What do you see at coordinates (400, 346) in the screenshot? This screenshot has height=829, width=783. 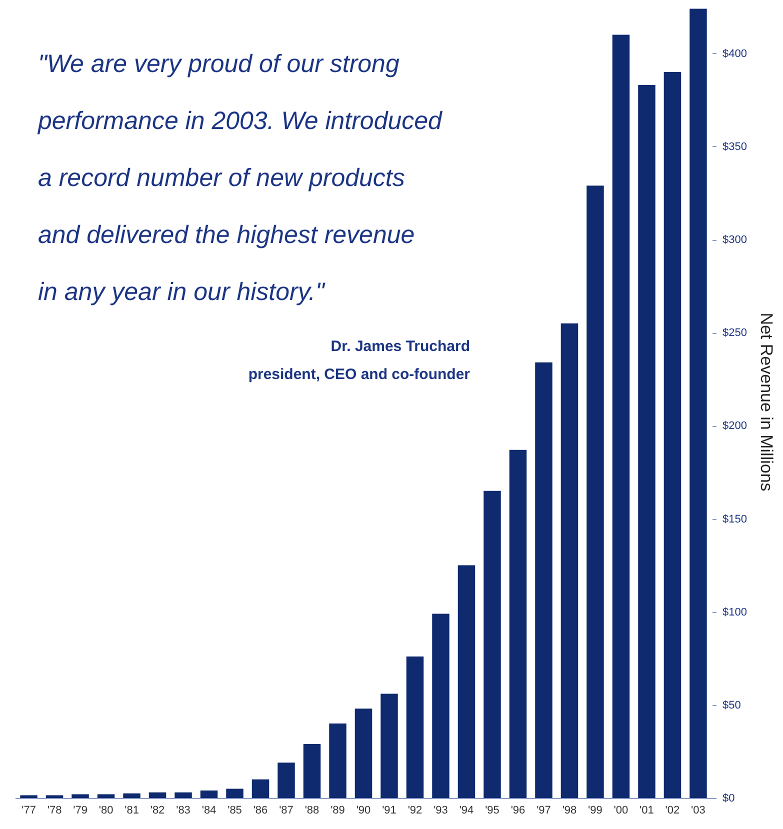 I see `annotation: Dr. James Truchard` at bounding box center [400, 346].